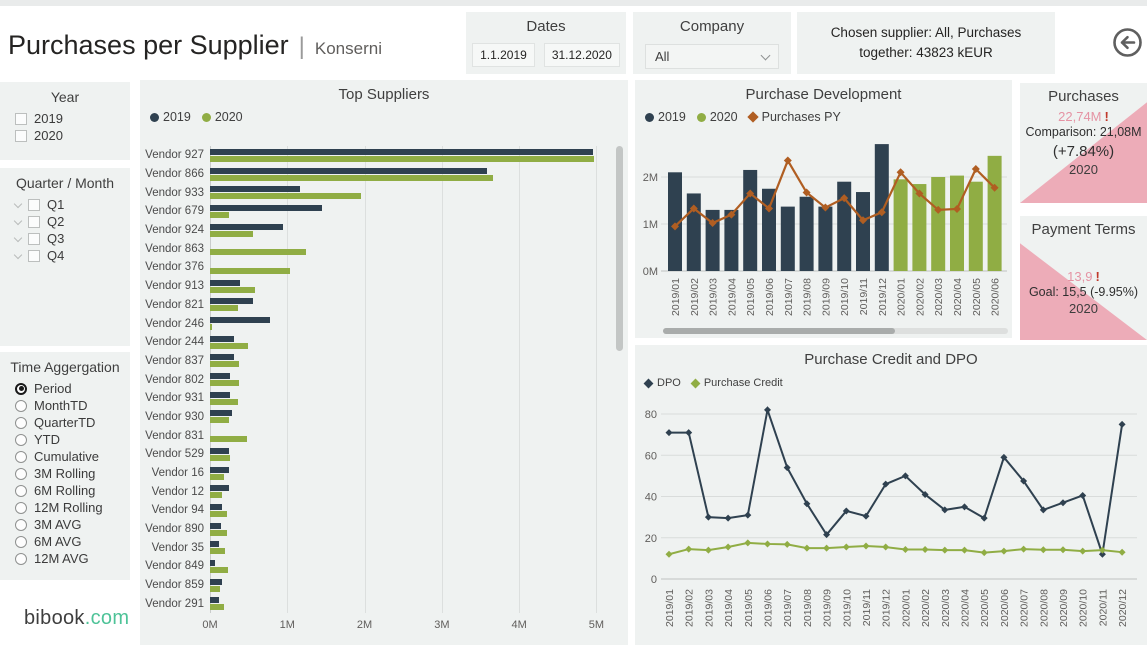 The image size is (1147, 651). Describe the element at coordinates (65, 507) in the screenshot. I see `time-agg-option-12m-rolling: 12M Rolling` at that location.